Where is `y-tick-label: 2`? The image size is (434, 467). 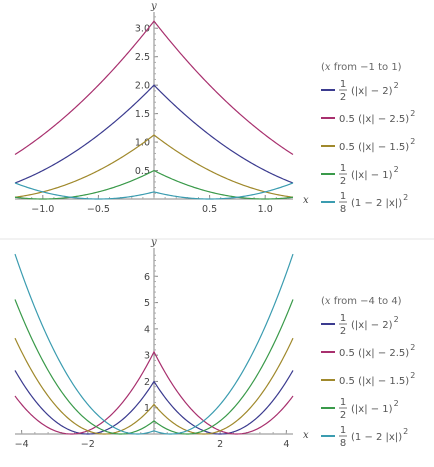
y-tick-label: 2 is located at coordinates (147, 382).